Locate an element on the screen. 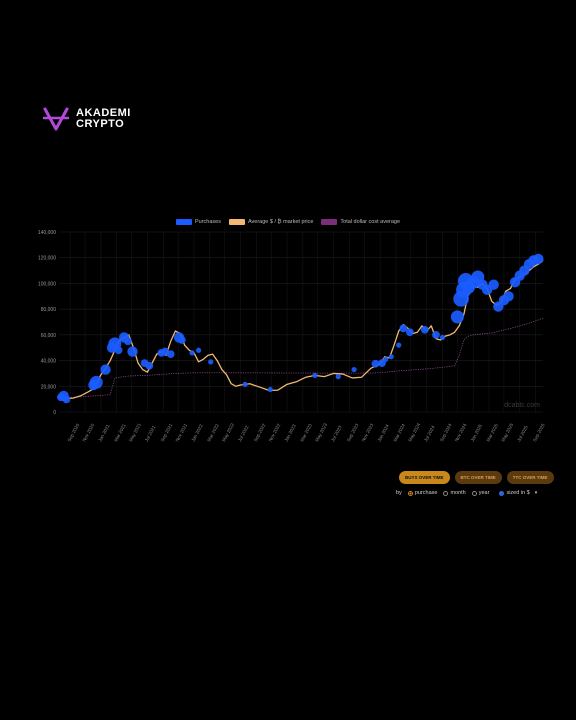 The height and width of the screenshot is (720, 576). x-tick-label: May 2025 is located at coordinates (507, 432).